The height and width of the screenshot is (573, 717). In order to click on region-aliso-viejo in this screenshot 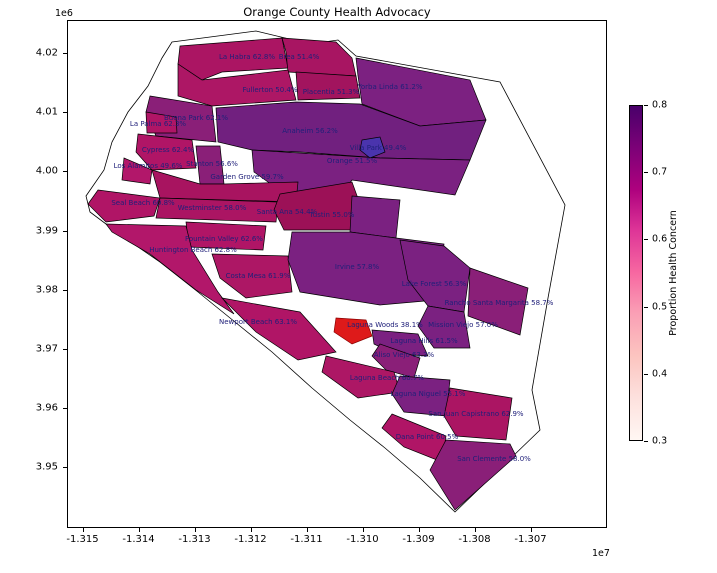, I will do `click(396, 361)`.